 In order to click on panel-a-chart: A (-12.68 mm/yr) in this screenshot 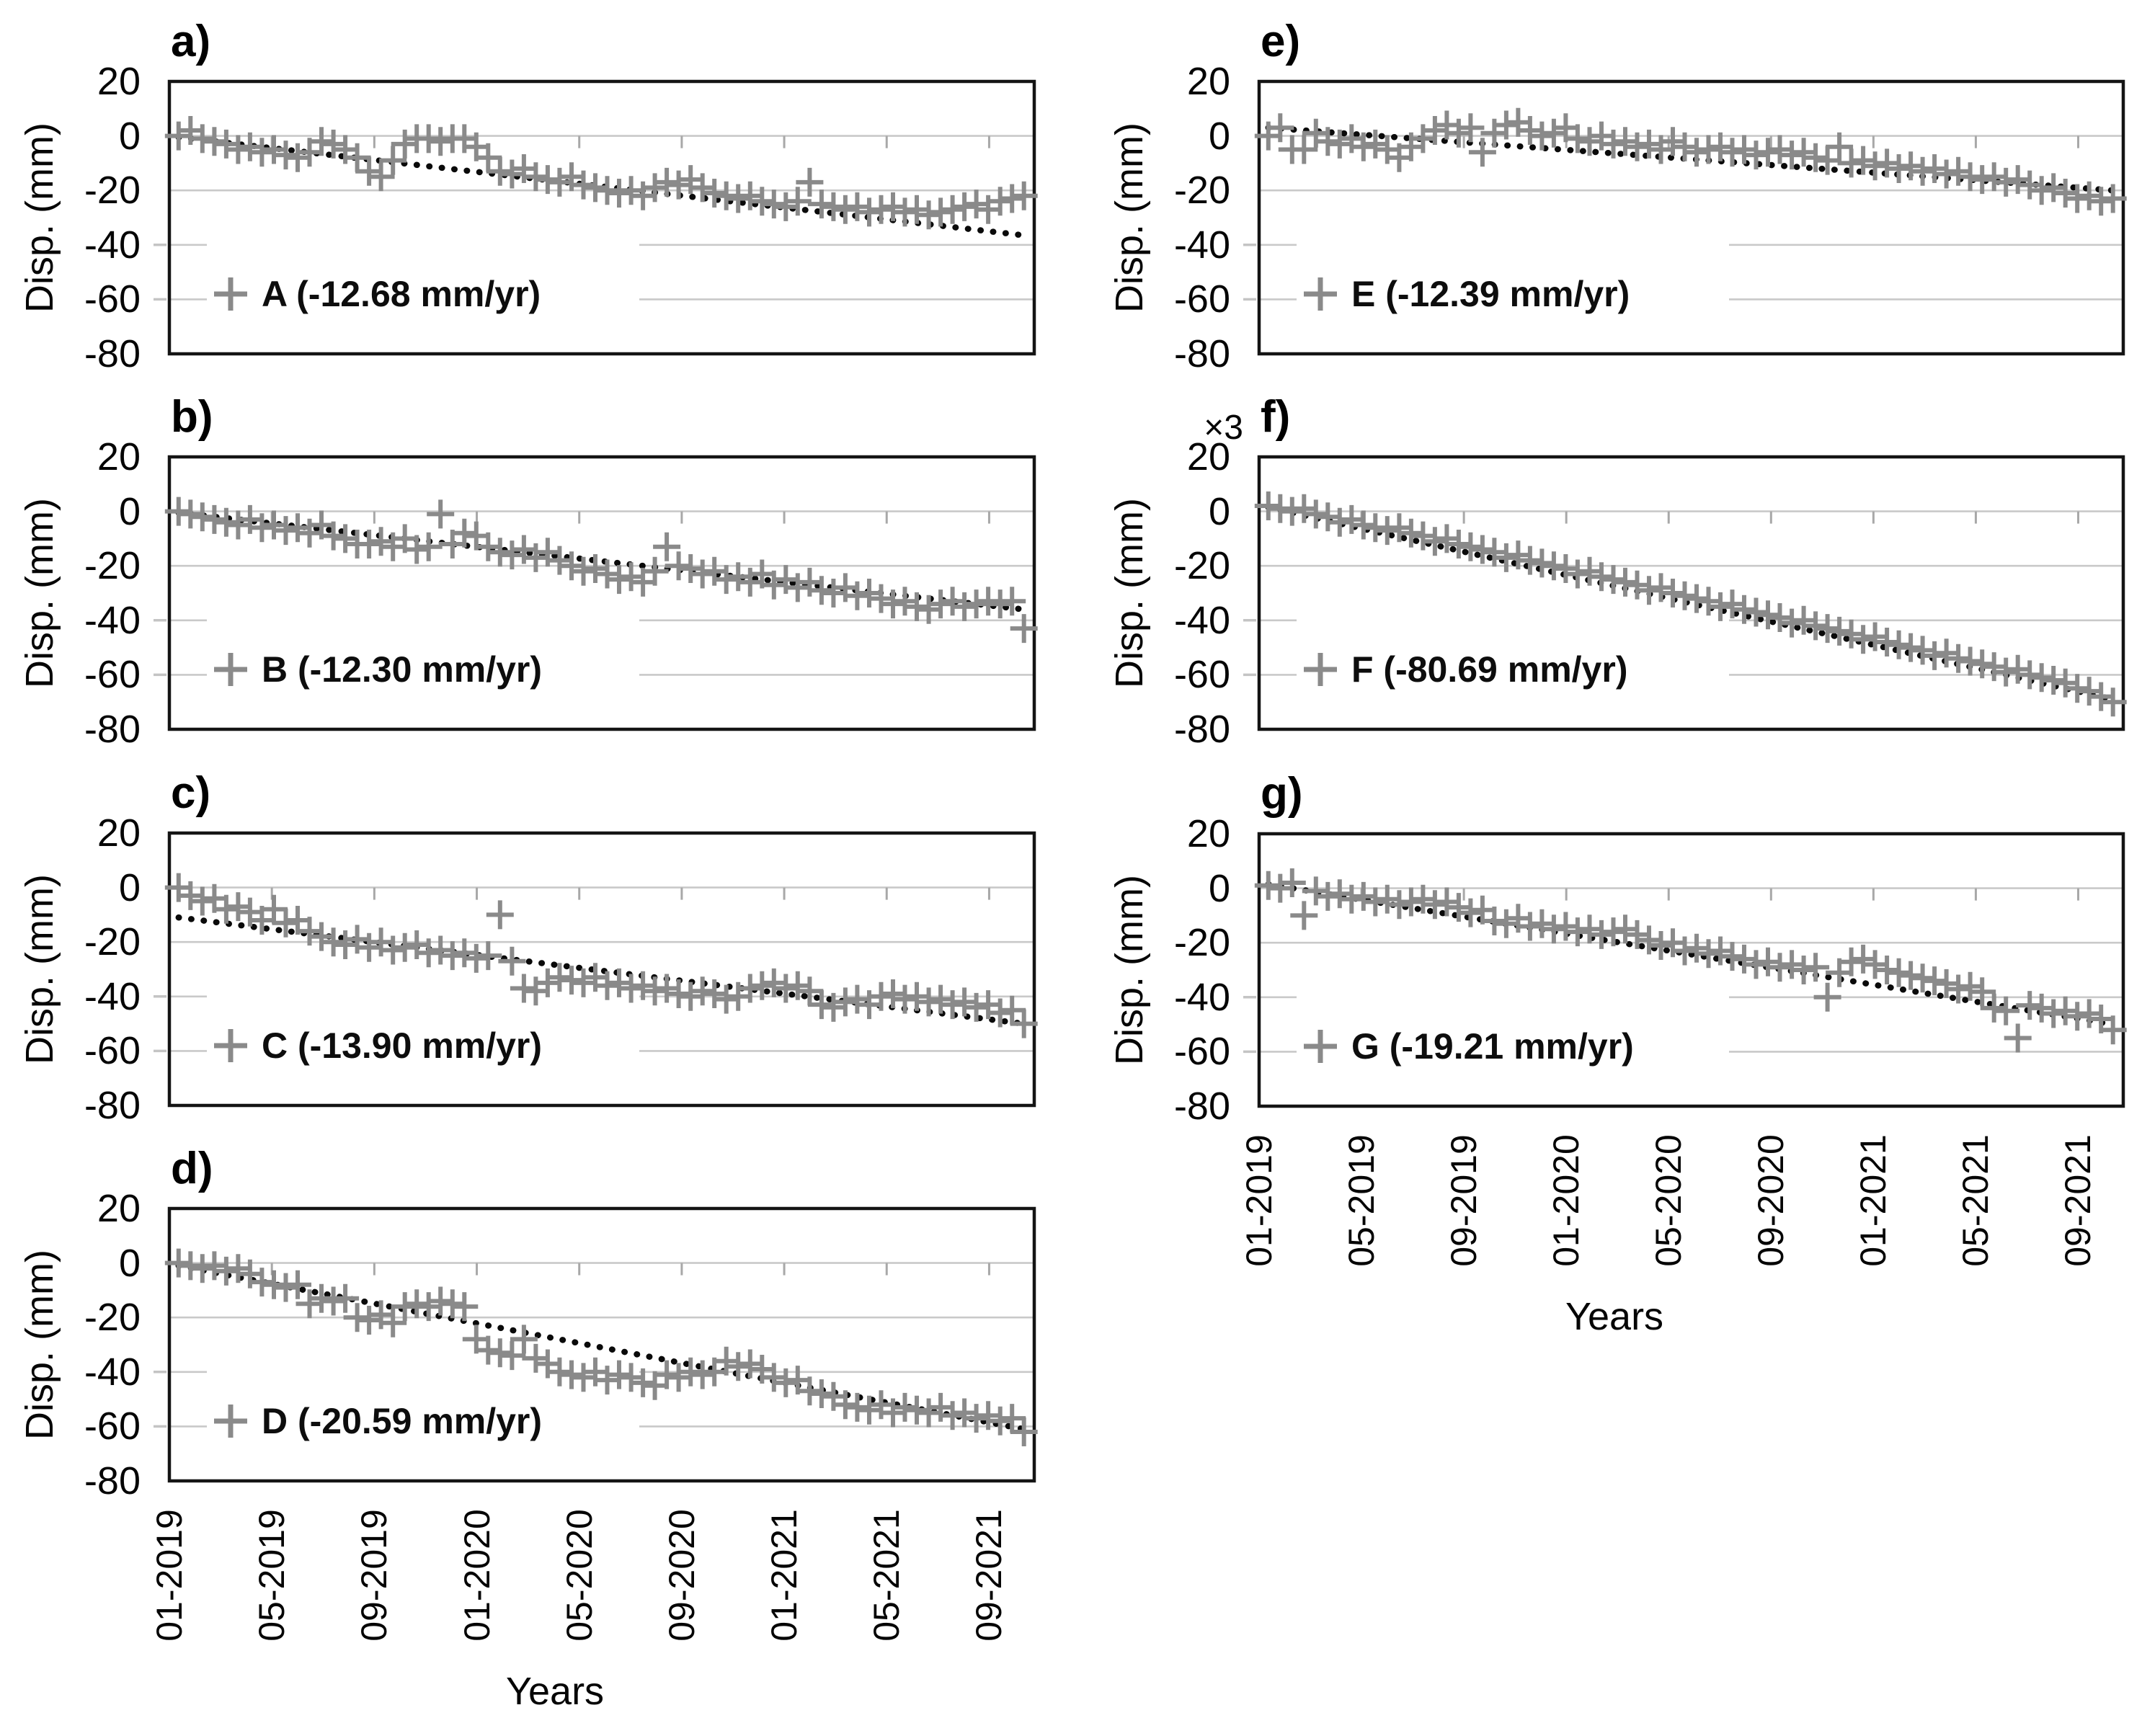, I will do `click(596, 218)`.